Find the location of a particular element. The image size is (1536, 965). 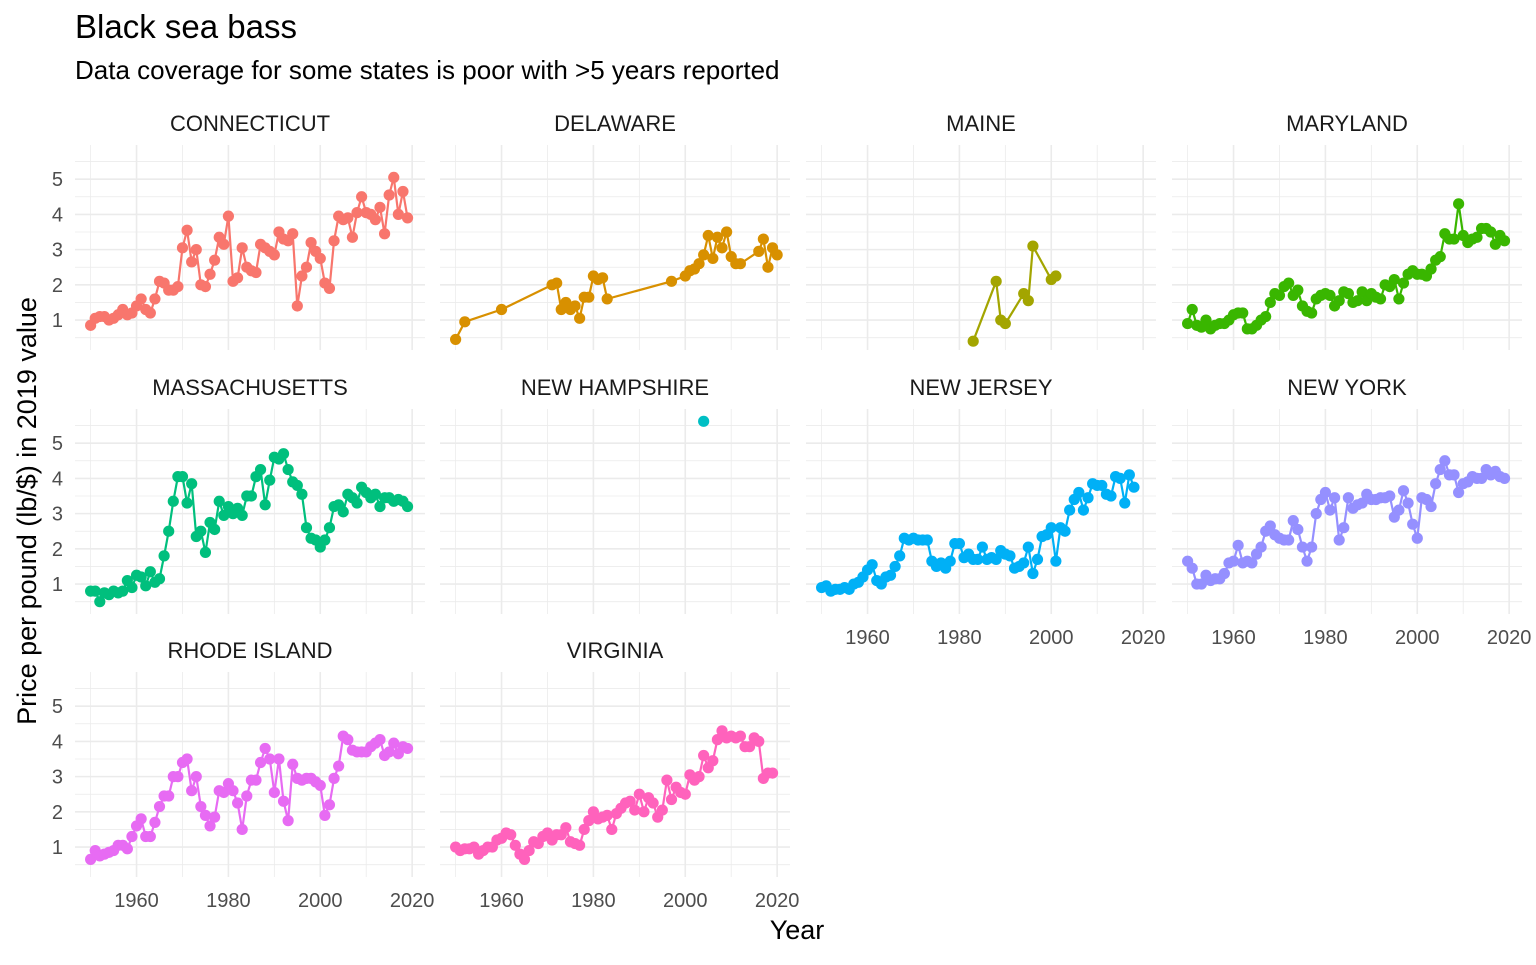

strip-label: MASSACHUSETTS is located at coordinates (250, 387).